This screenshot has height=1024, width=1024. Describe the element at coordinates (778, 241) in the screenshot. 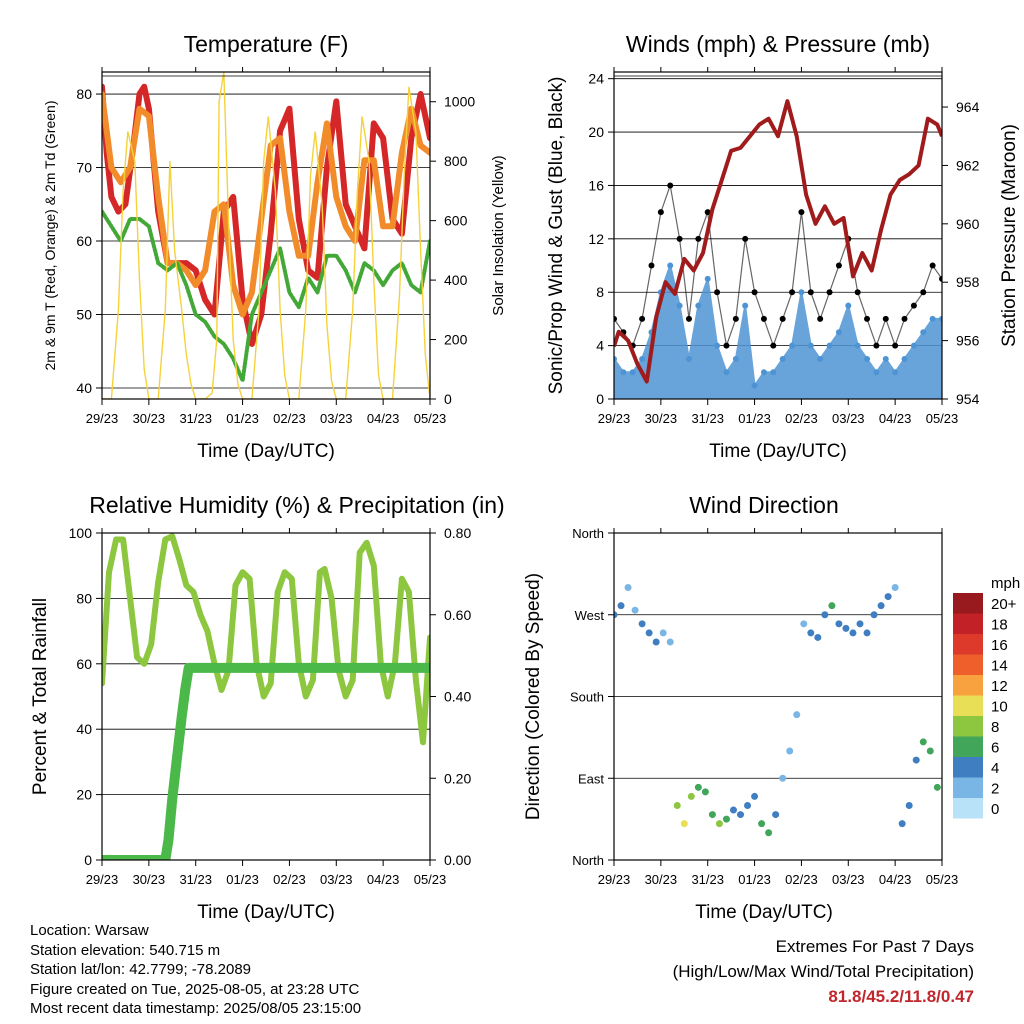

I see `series-pressure-line` at that location.